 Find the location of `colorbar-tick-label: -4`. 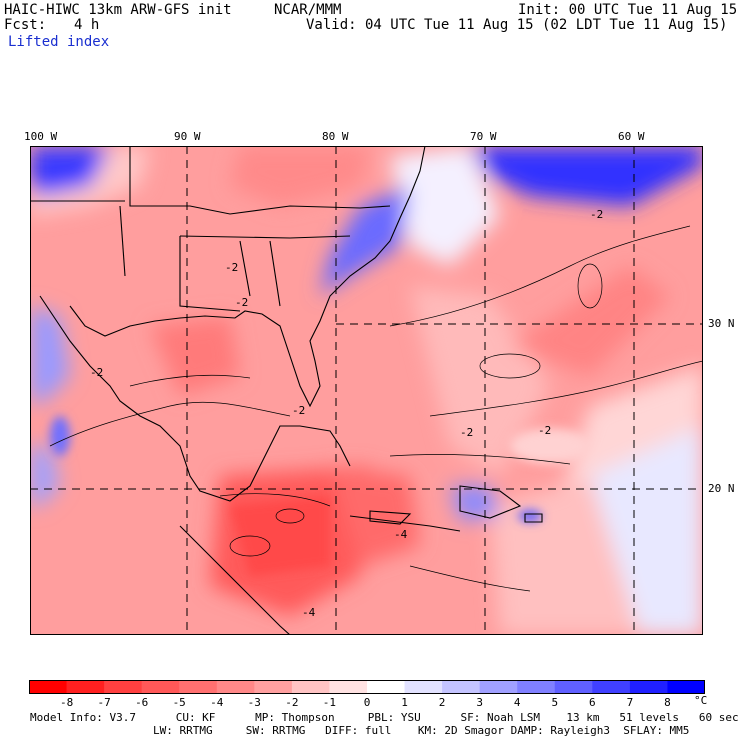

colorbar-tick-label: -4 is located at coordinates (217, 702).